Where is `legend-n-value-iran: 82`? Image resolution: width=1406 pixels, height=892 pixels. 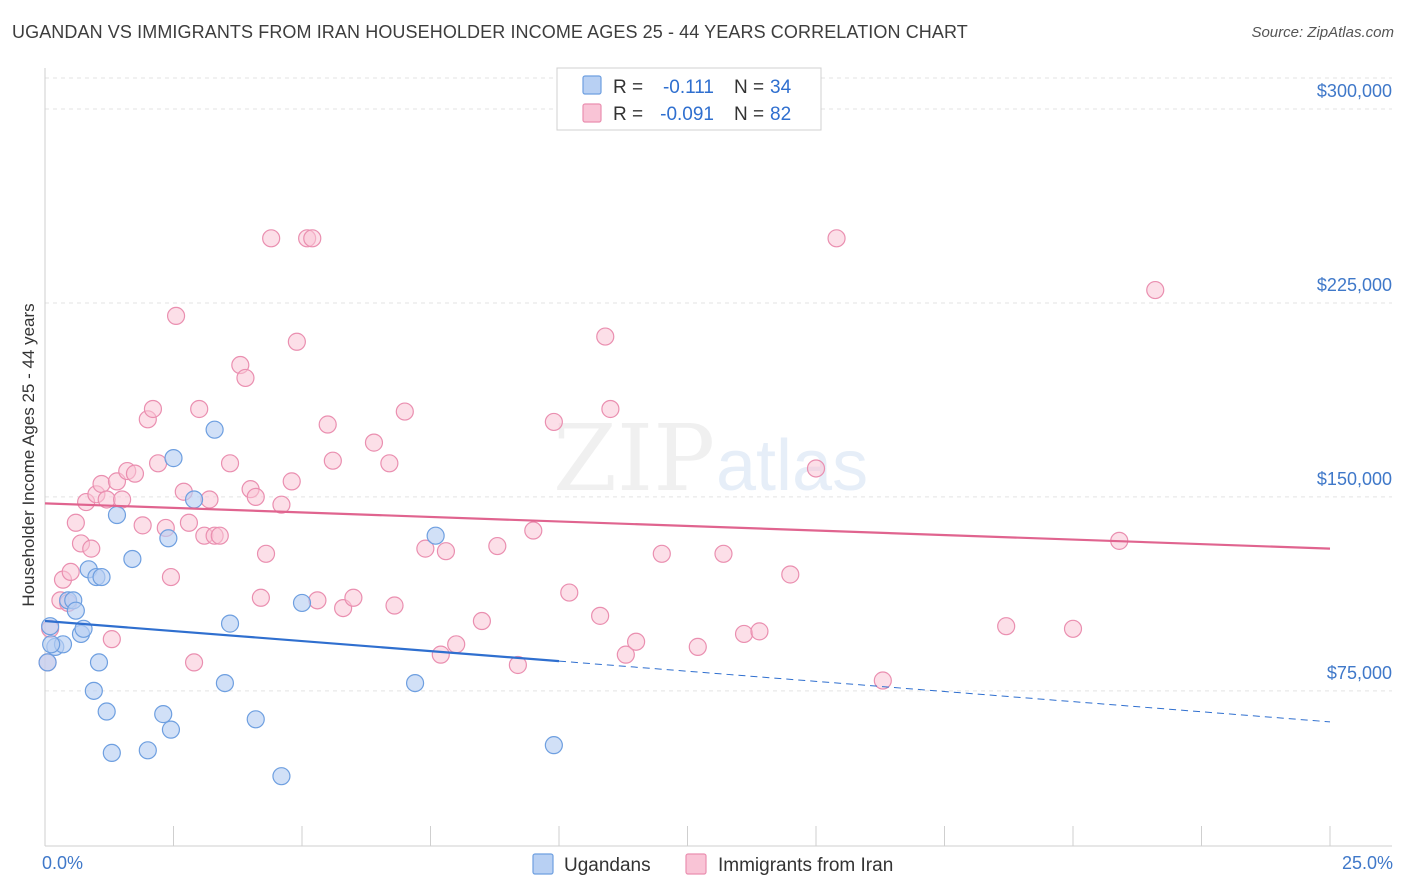
legend-n-value-iran: 82 is located at coordinates (780, 114).